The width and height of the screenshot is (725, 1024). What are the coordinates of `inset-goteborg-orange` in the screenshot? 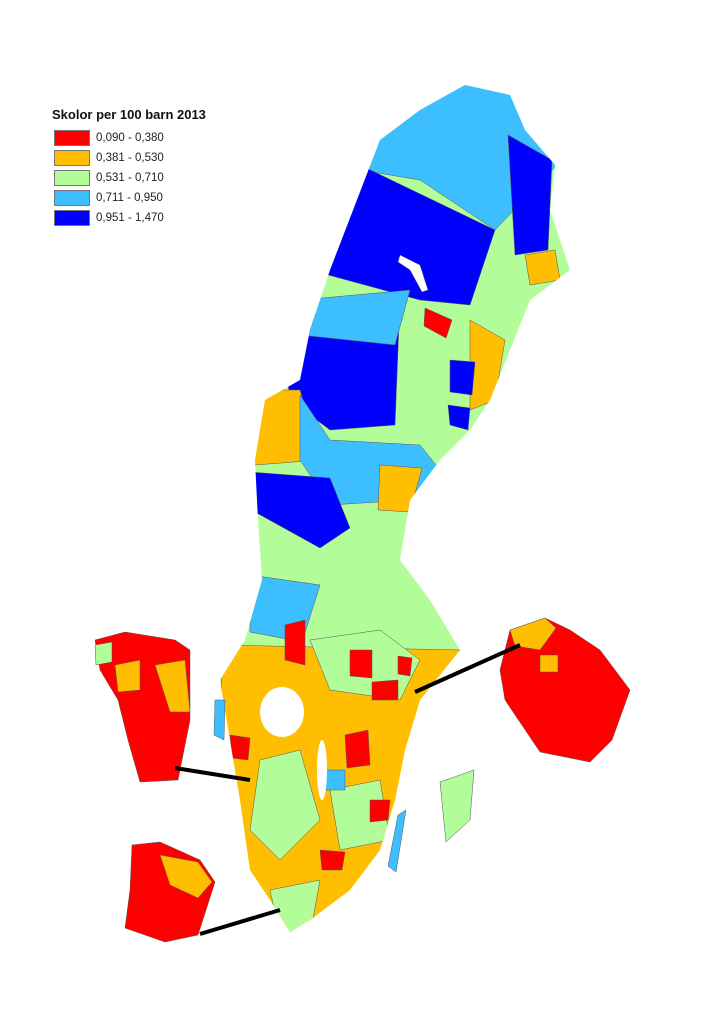 It's located at (172, 686).